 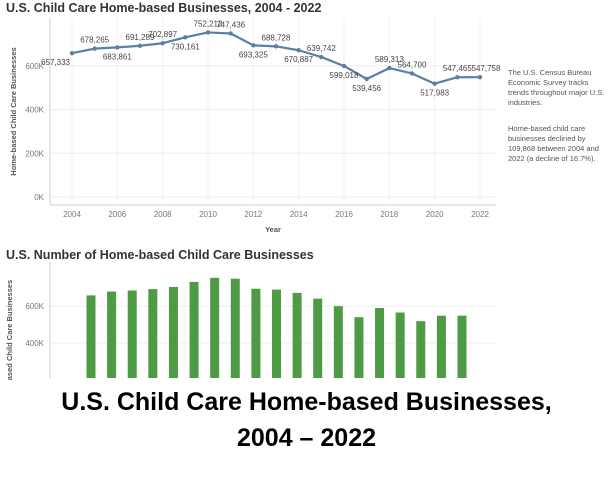 What do you see at coordinates (321, 48) in the screenshot?
I see `data-label: 639,742` at bounding box center [321, 48].